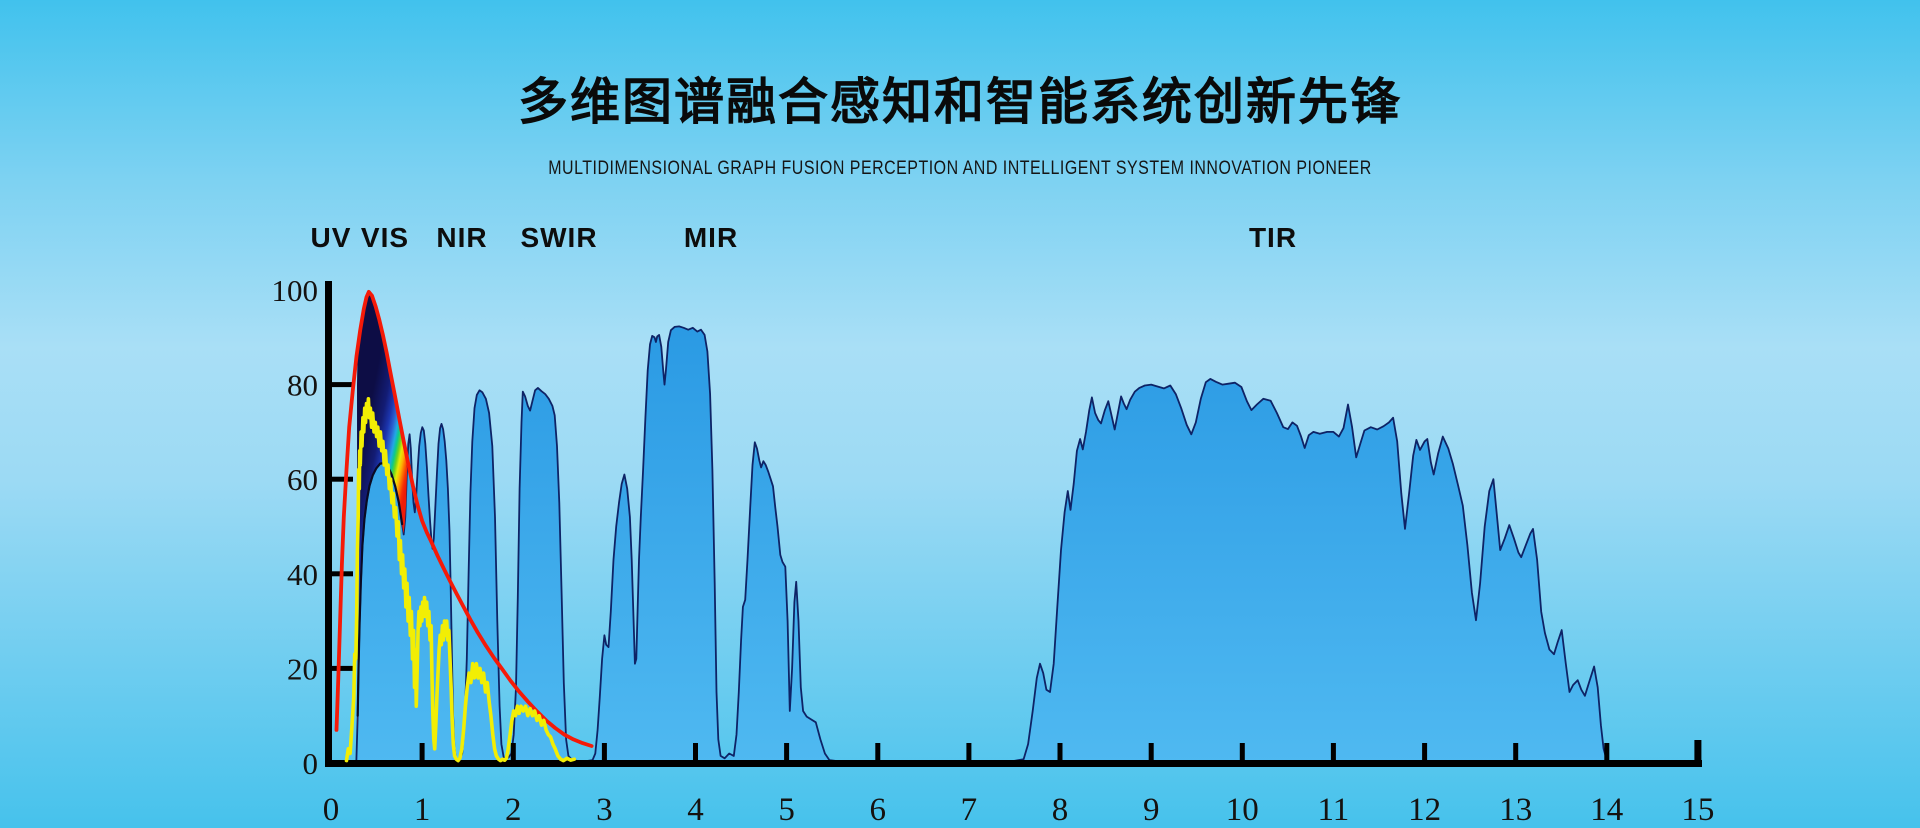 The height and width of the screenshot is (828, 1920). I want to click on x-tick-label: 4, so click(695, 810).